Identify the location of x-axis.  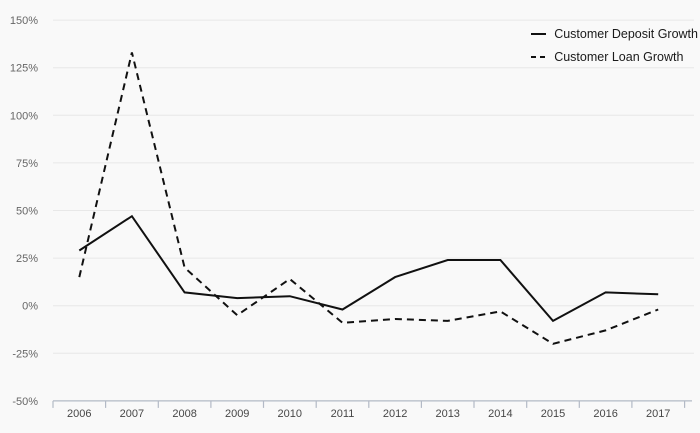
(372, 404).